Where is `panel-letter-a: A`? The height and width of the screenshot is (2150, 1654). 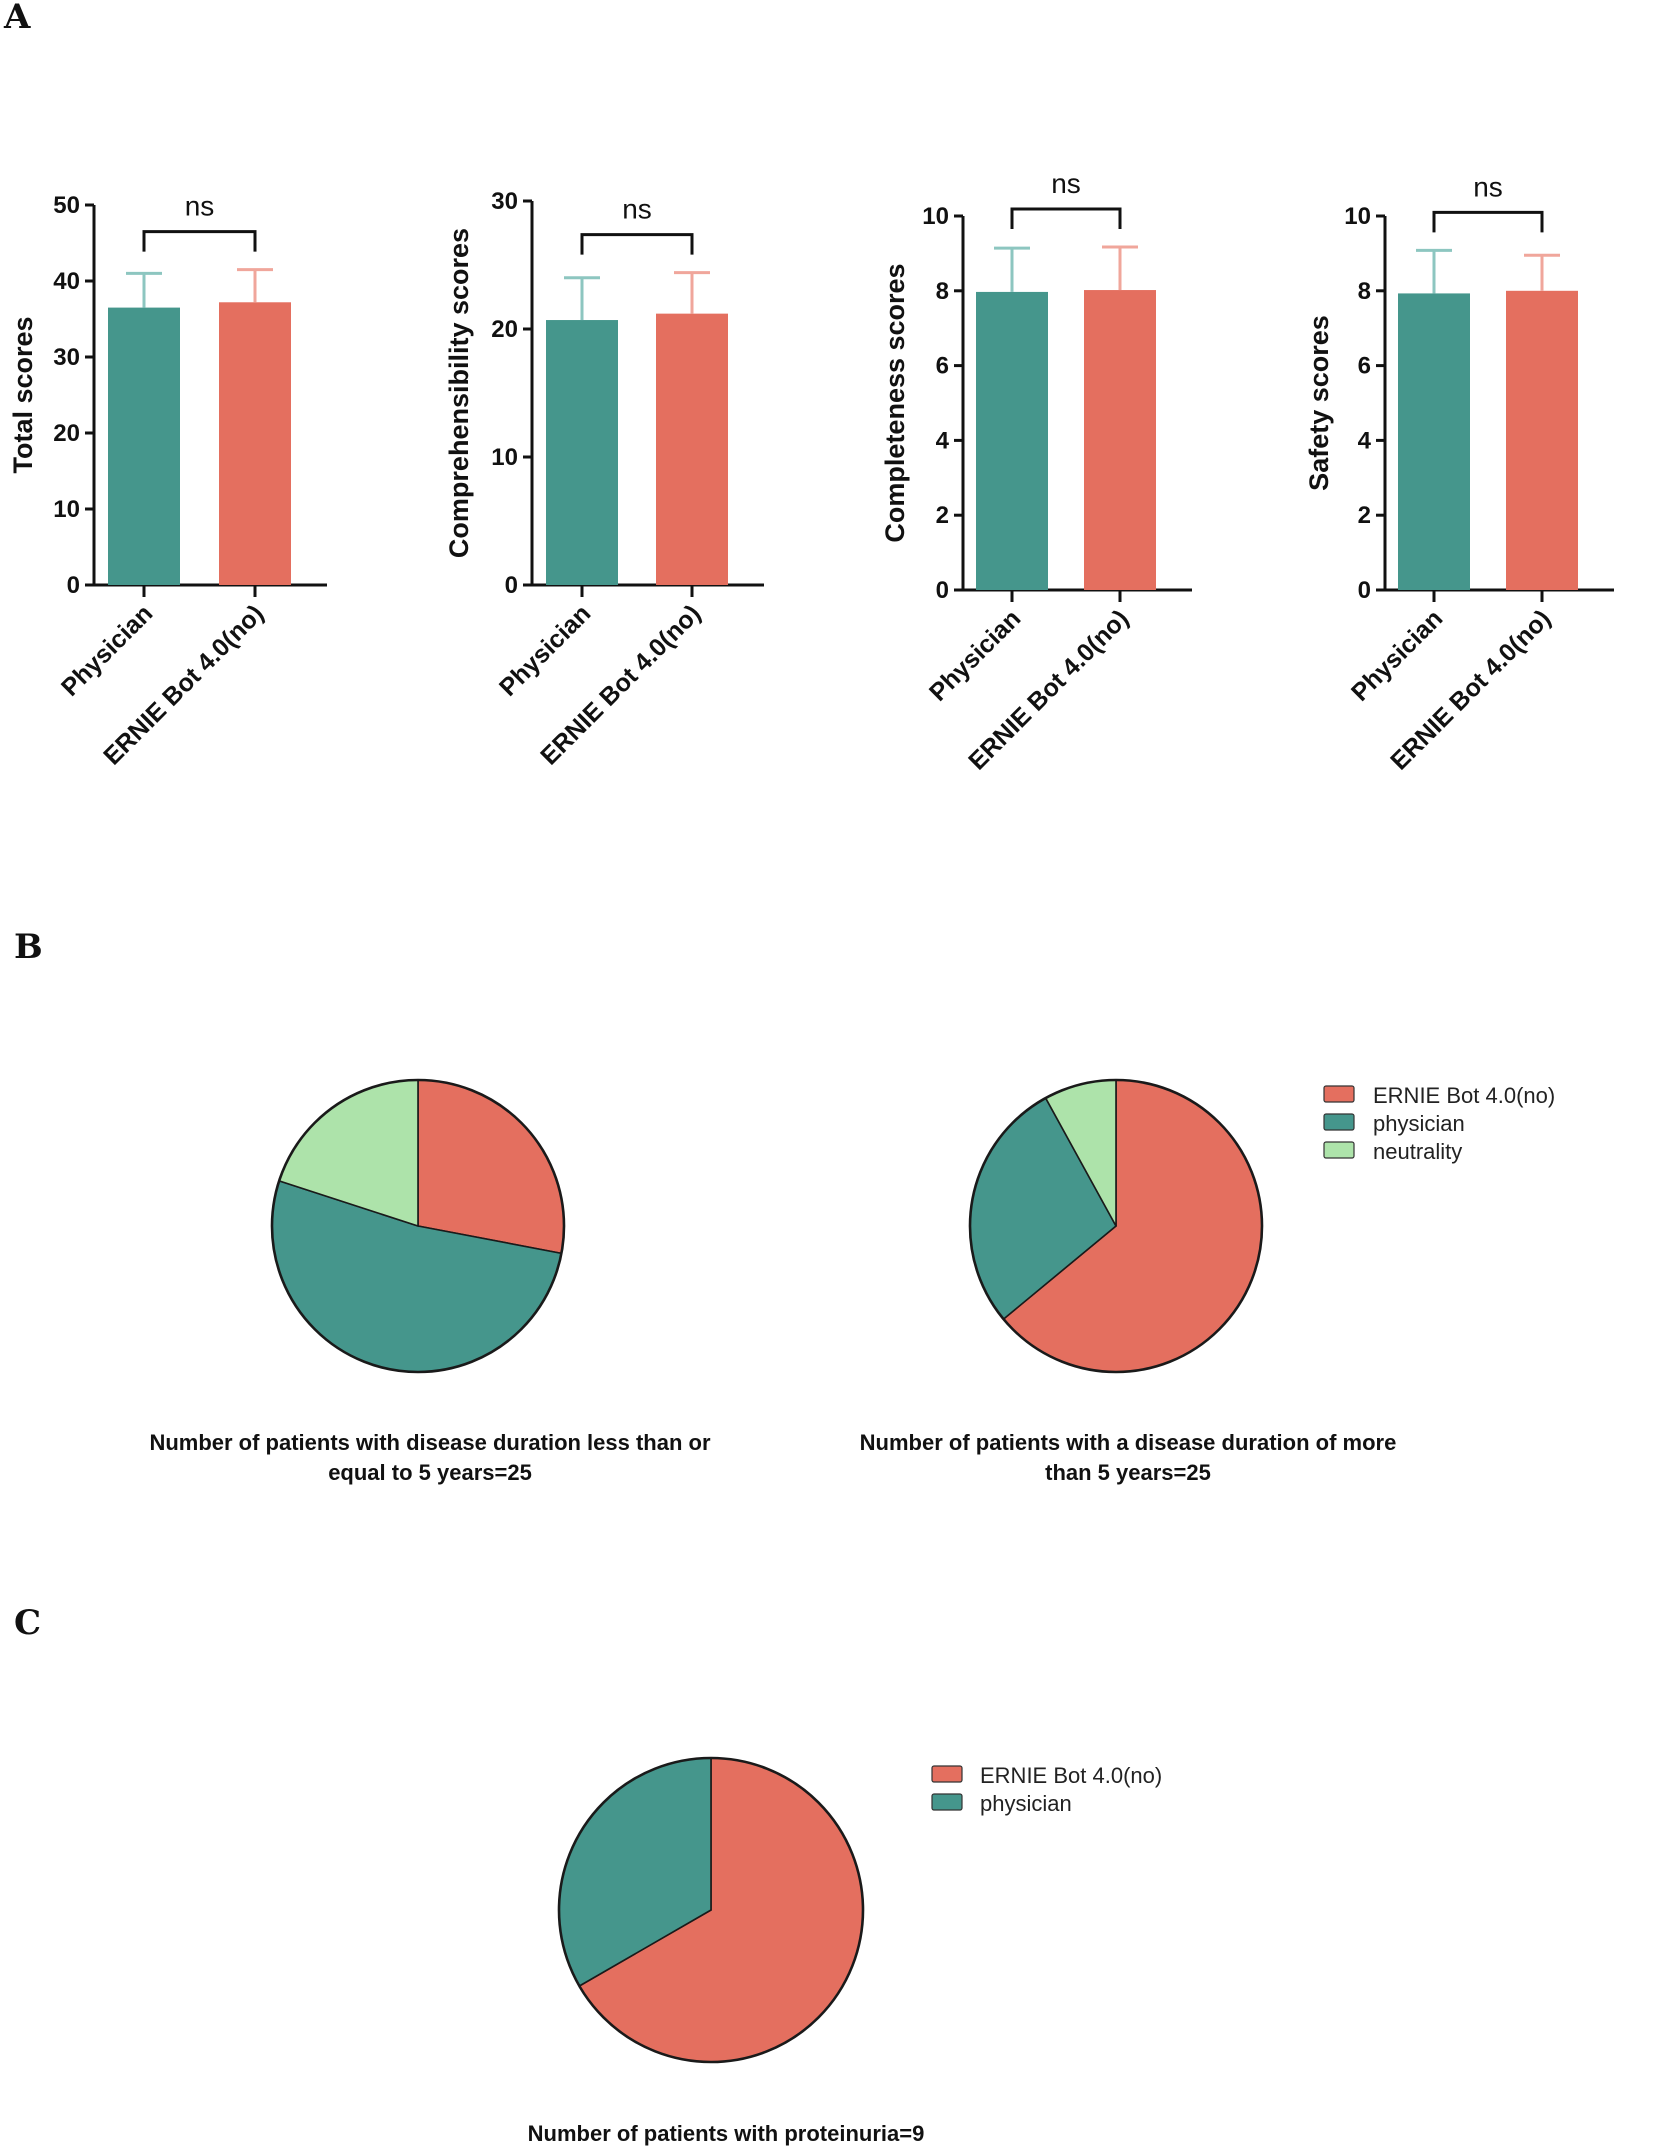
panel-letter-a: A is located at coordinates (17, 18).